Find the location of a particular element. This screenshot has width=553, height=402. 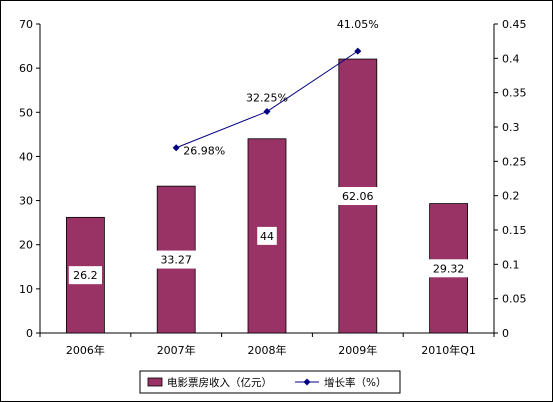

x-tick-label: 2007年 is located at coordinates (176, 350).